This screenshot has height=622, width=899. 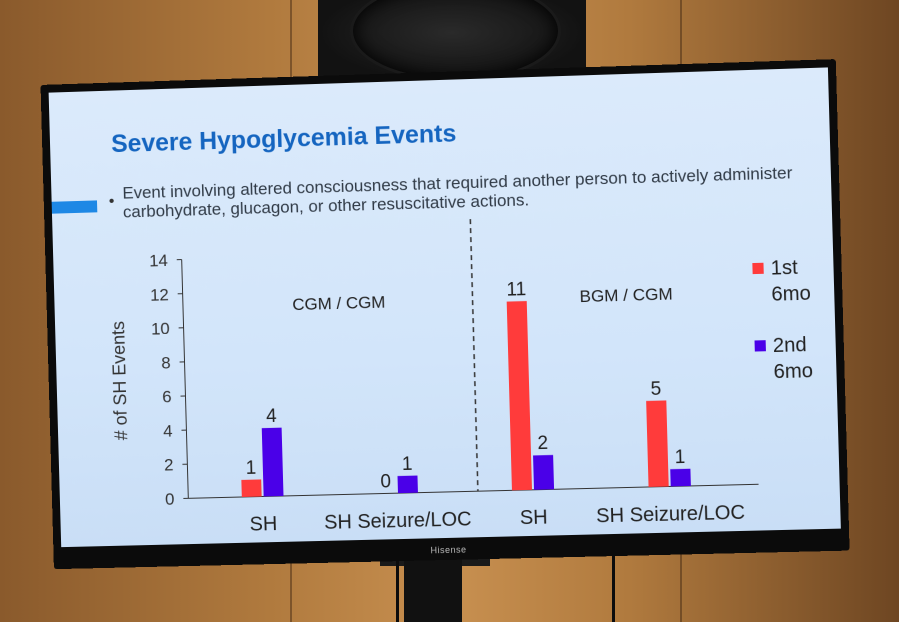 I want to click on y-tick-label: 0, so click(x=170, y=499).